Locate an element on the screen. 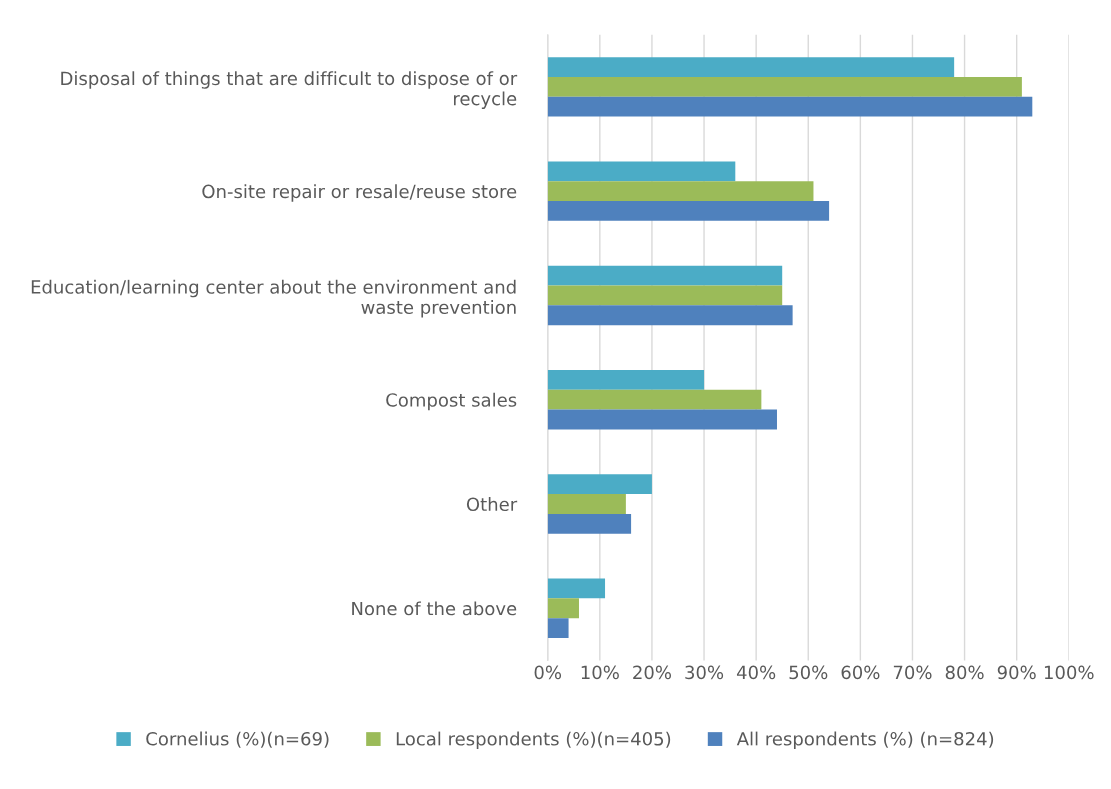 The image size is (1111, 789). x-tick-label: 60% is located at coordinates (860, 672).